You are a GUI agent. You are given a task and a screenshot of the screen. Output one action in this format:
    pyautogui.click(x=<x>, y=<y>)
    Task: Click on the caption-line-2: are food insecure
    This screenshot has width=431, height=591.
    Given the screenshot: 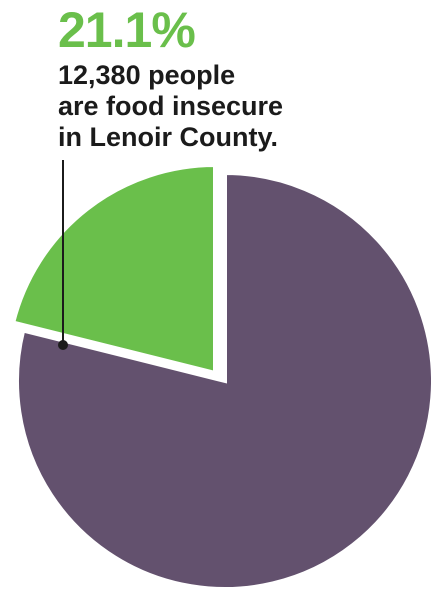 What is the action you would take?
    pyautogui.click(x=171, y=106)
    